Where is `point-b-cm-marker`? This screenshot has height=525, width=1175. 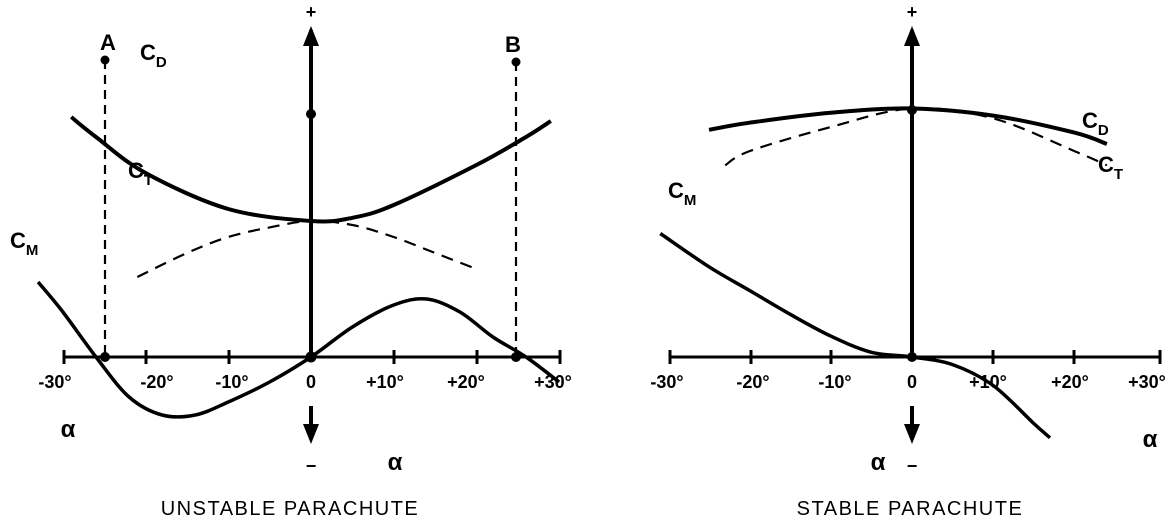 point-b-cm-marker is located at coordinates (516, 357).